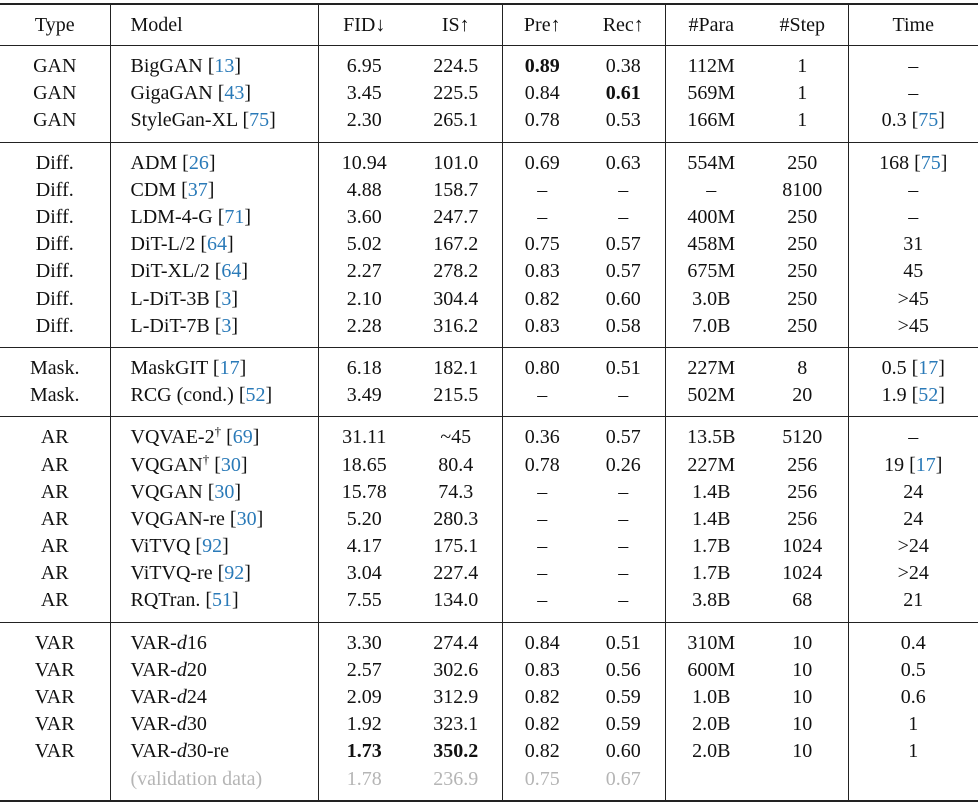  I want to click on table-cell: 1.73, so click(364, 751).